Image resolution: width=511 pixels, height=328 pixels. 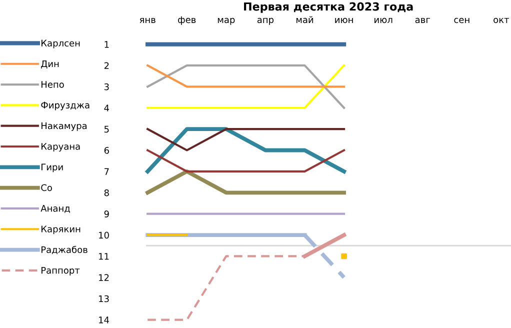 I want to click on x-tick-label: июн, so click(x=344, y=21).